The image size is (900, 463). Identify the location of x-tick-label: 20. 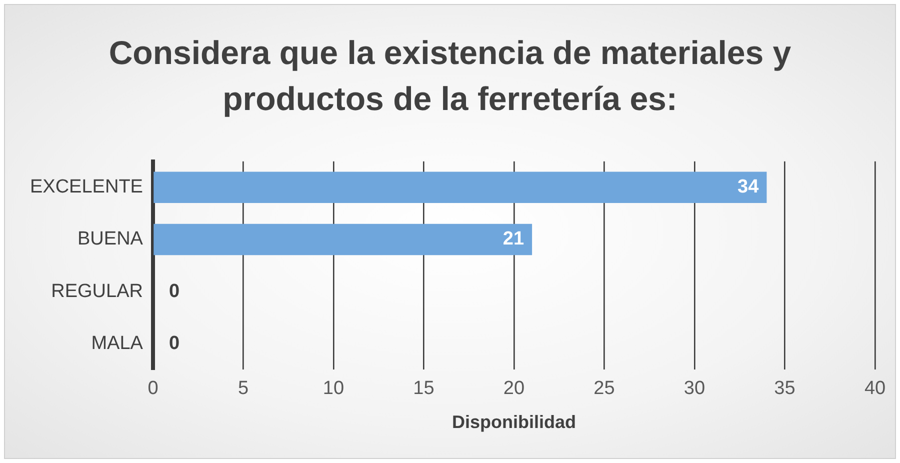
(514, 389).